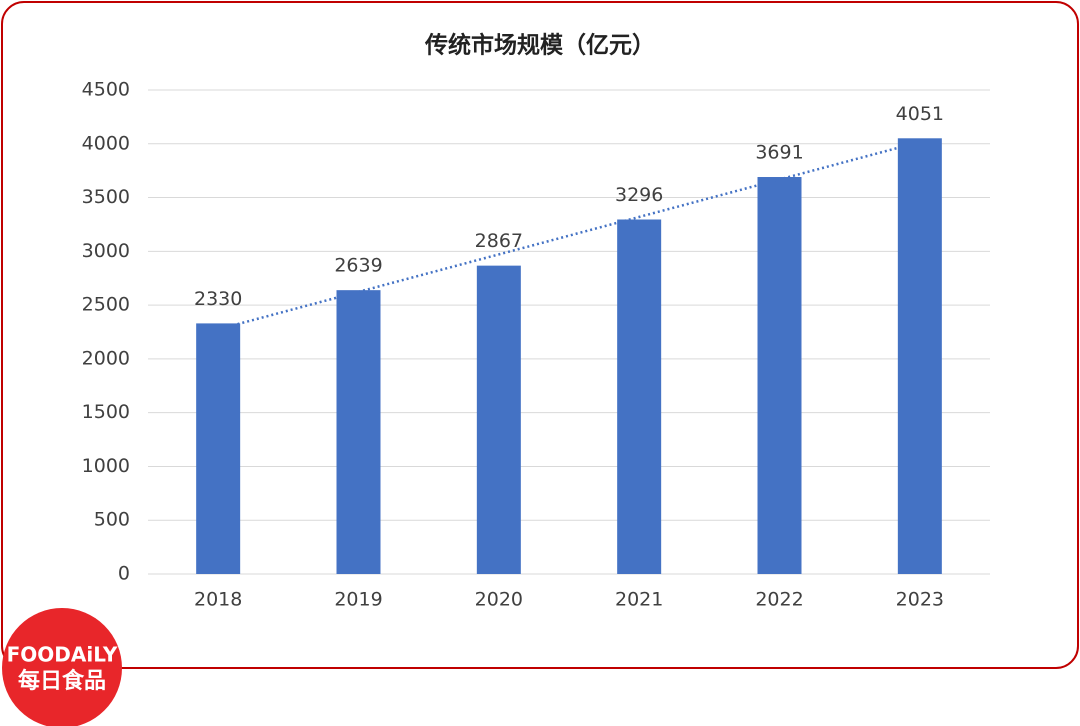  What do you see at coordinates (920, 600) in the screenshot?
I see `x-tick-label: 2023` at bounding box center [920, 600].